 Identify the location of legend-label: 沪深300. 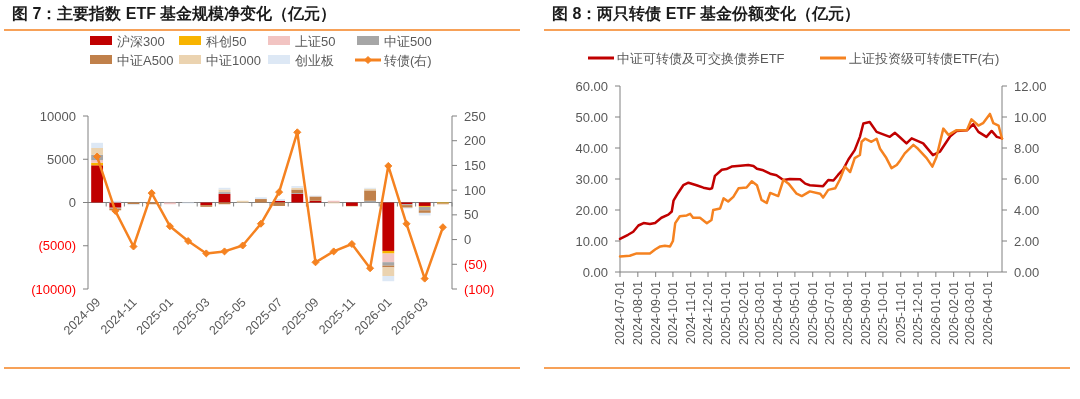
(141, 41).